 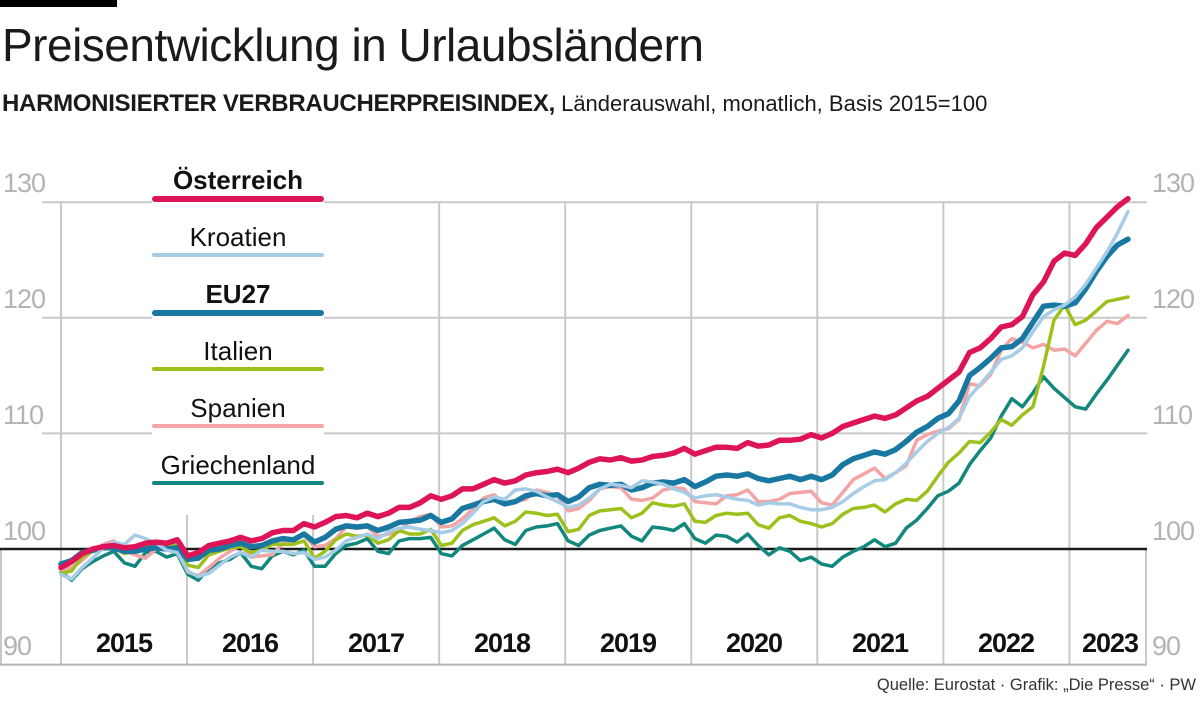 What do you see at coordinates (278, 103) in the screenshot?
I see `subtitle-bold: HARMONISIERTER VERBRAUCHERPREISINDEX,` at bounding box center [278, 103].